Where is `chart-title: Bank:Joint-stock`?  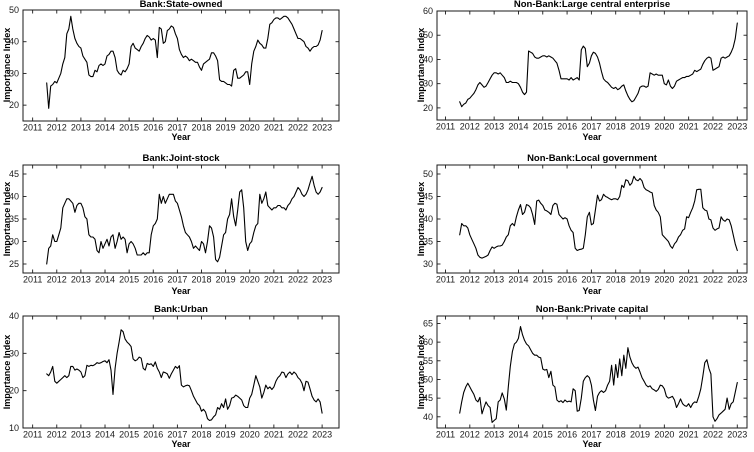 chart-title: Bank:Joint-stock is located at coordinates (181, 158).